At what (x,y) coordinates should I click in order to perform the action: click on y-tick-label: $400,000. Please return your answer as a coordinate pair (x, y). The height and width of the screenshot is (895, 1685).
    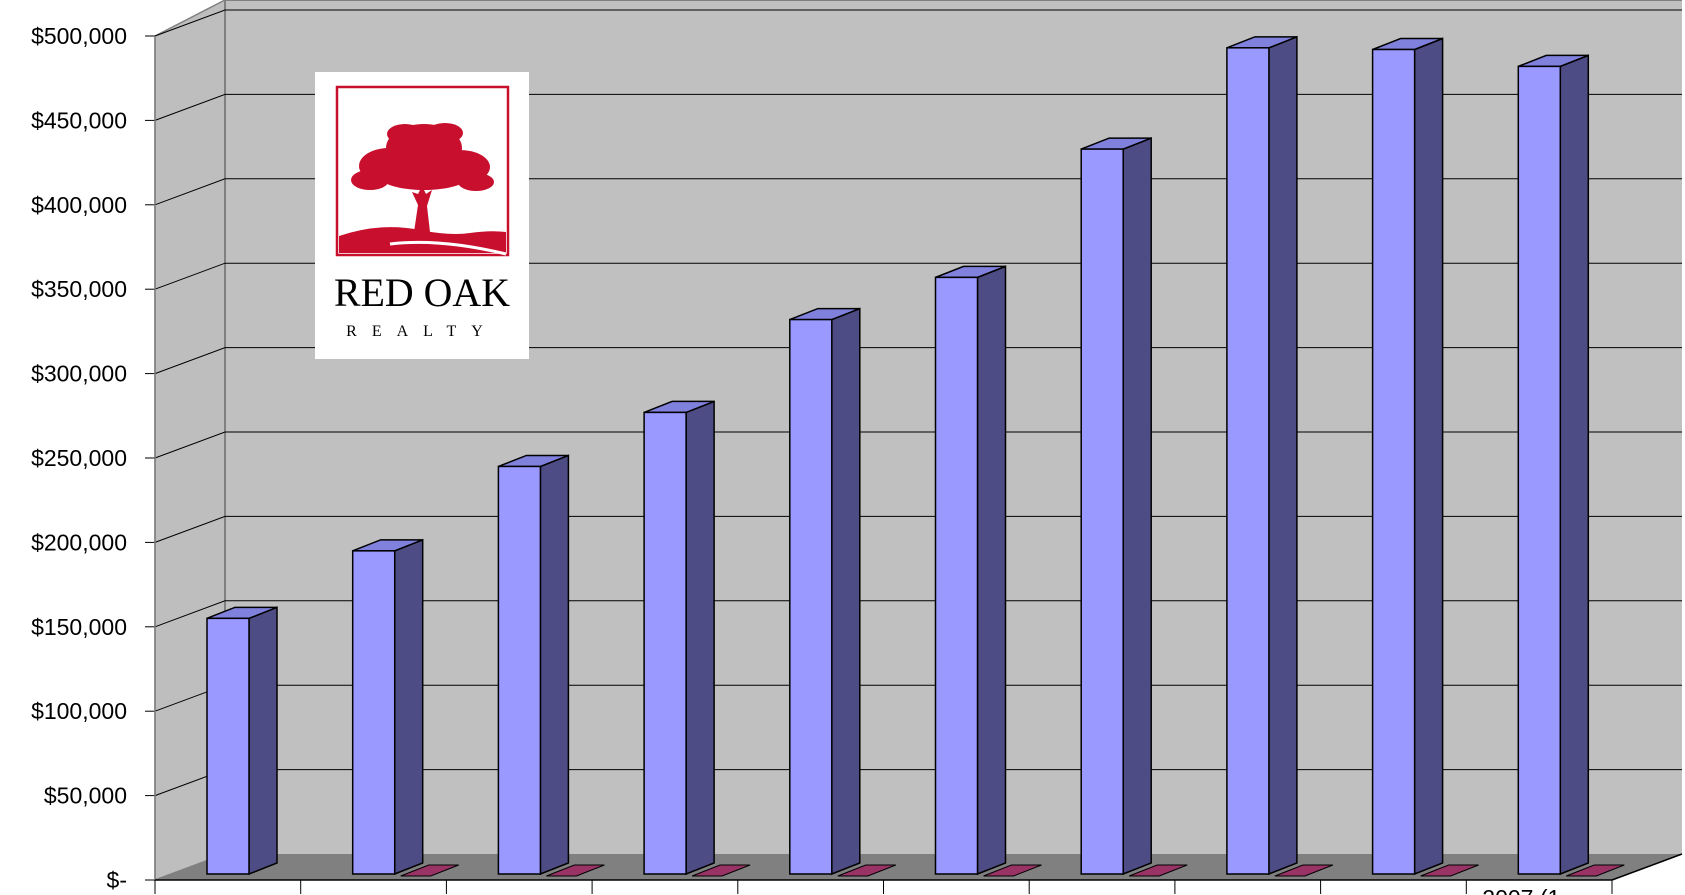
    Looking at the image, I should click on (79, 205).